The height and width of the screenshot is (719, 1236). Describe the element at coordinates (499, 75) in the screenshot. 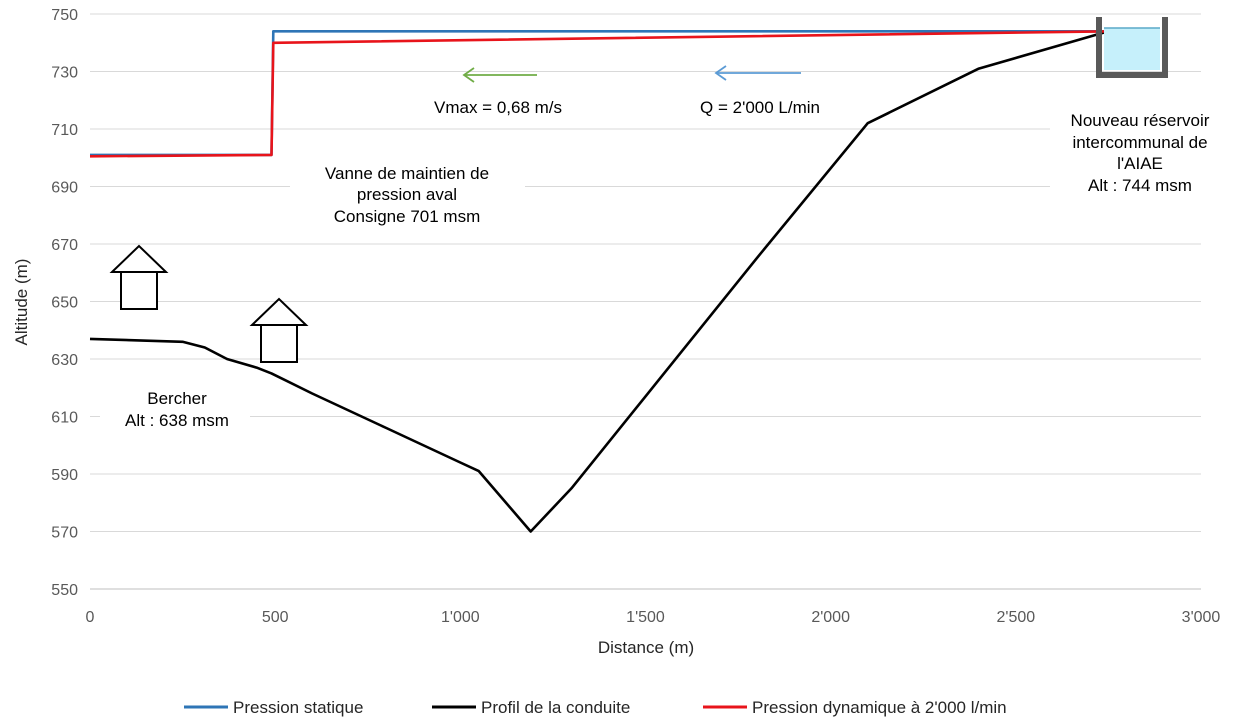

I see `vmax-arrow-icon` at that location.